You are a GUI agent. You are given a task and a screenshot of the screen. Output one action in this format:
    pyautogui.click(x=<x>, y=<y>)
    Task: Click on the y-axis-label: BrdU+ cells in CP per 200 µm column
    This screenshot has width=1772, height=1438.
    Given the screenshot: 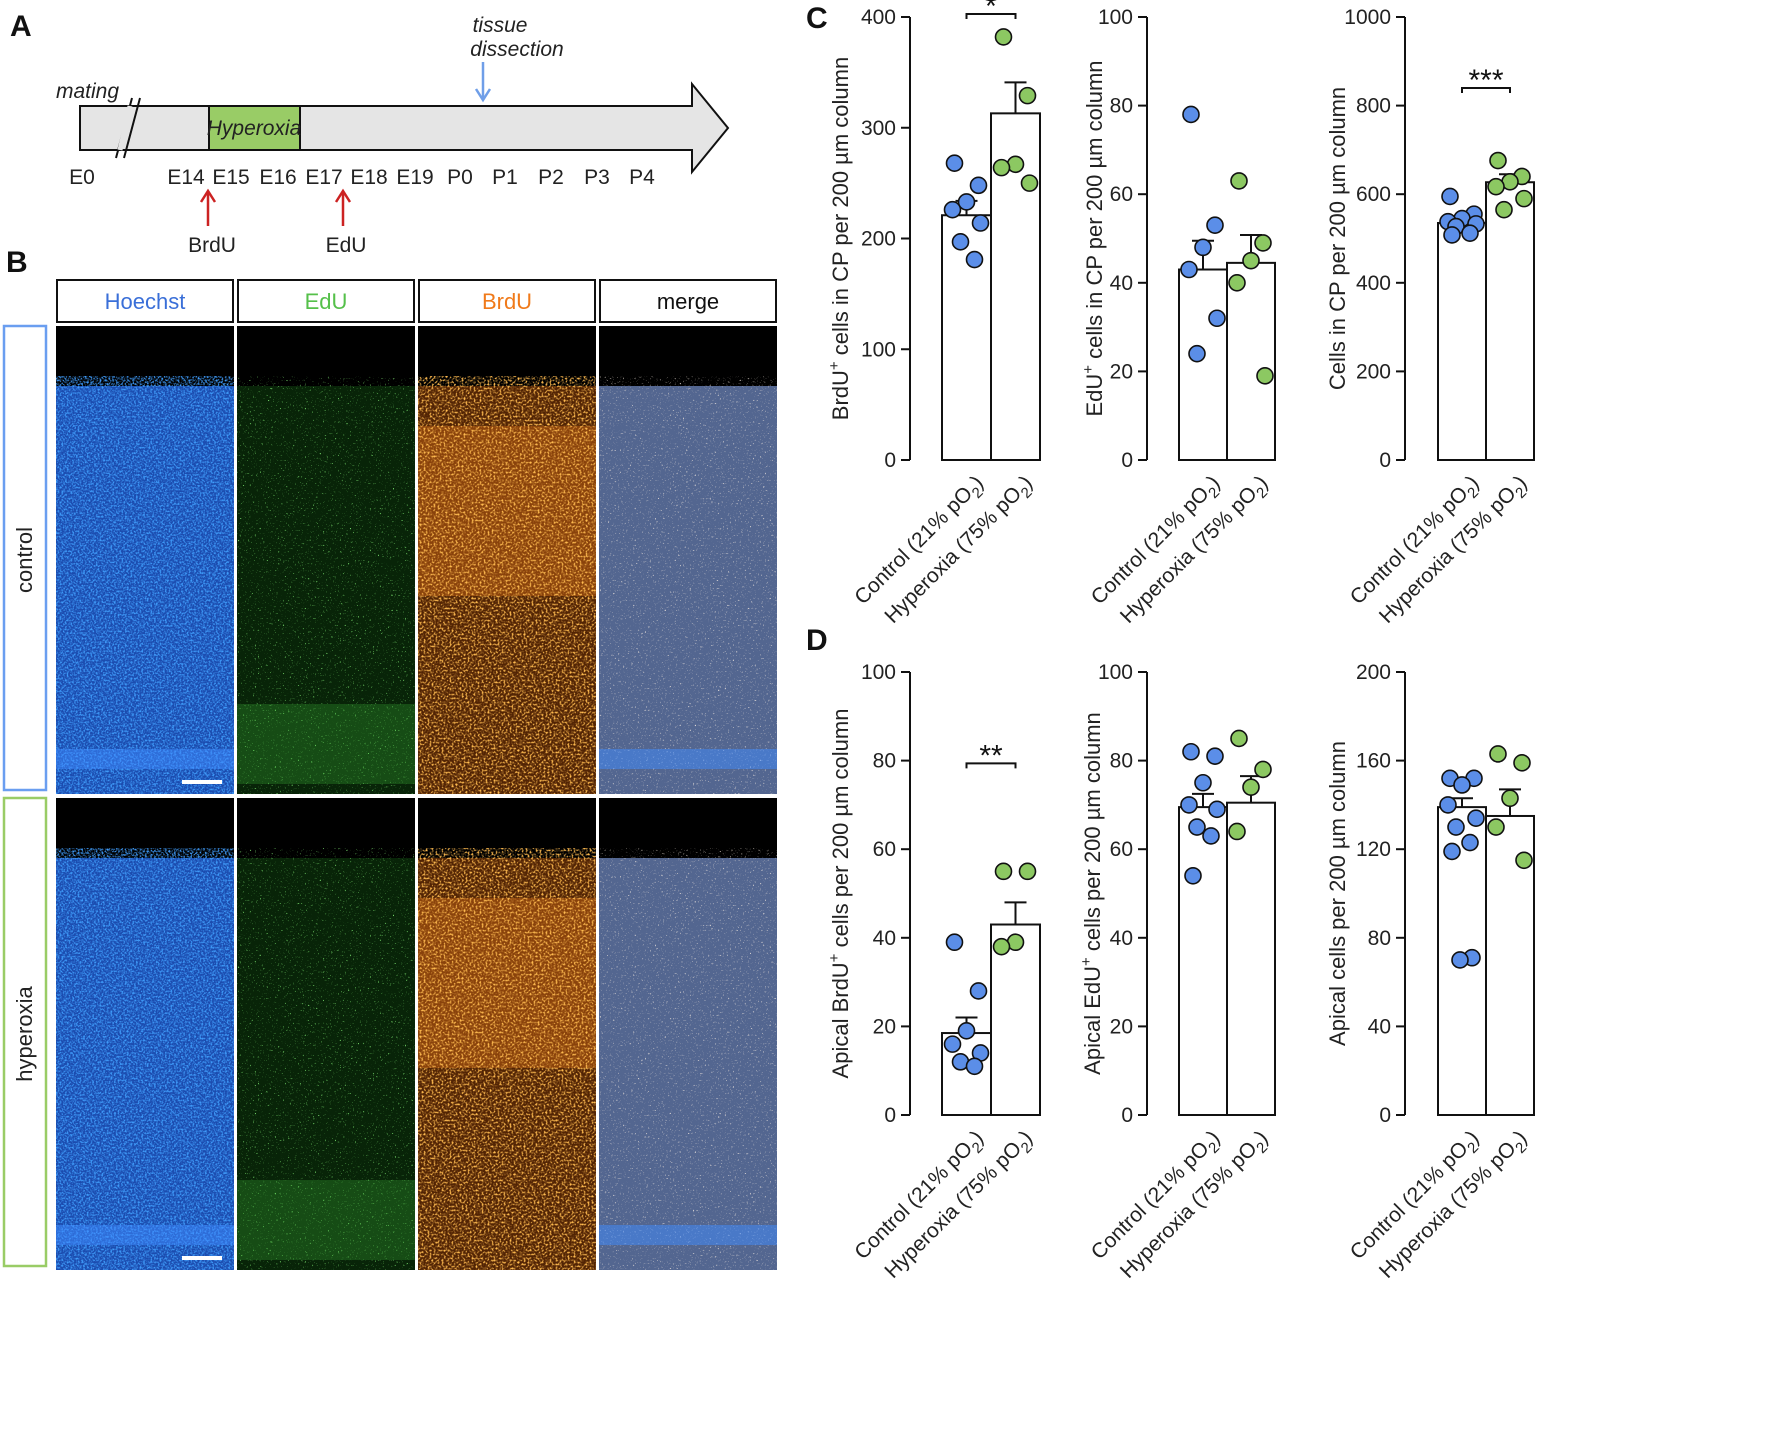 What is the action you would take?
    pyautogui.click(x=839, y=238)
    